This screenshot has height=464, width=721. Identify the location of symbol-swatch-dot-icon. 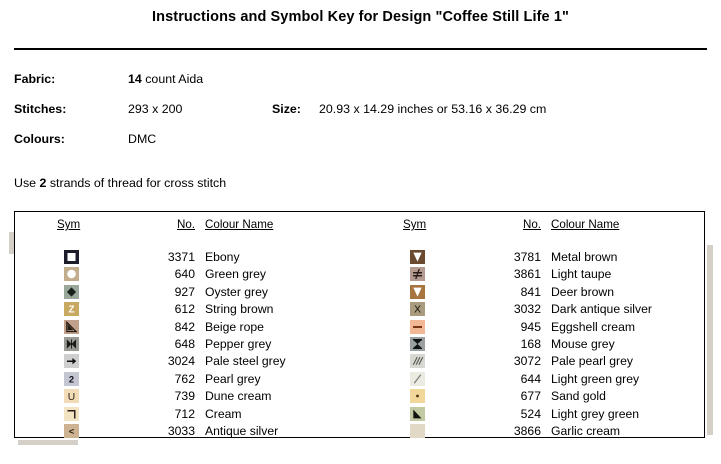
(417, 396).